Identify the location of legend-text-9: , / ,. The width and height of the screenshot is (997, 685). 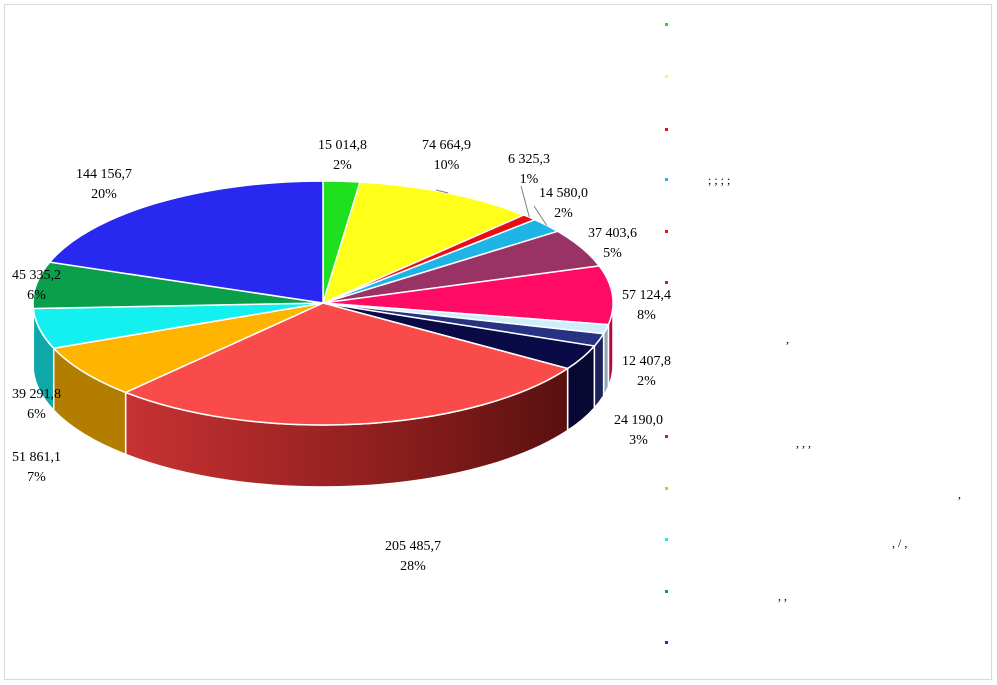
(900, 543).